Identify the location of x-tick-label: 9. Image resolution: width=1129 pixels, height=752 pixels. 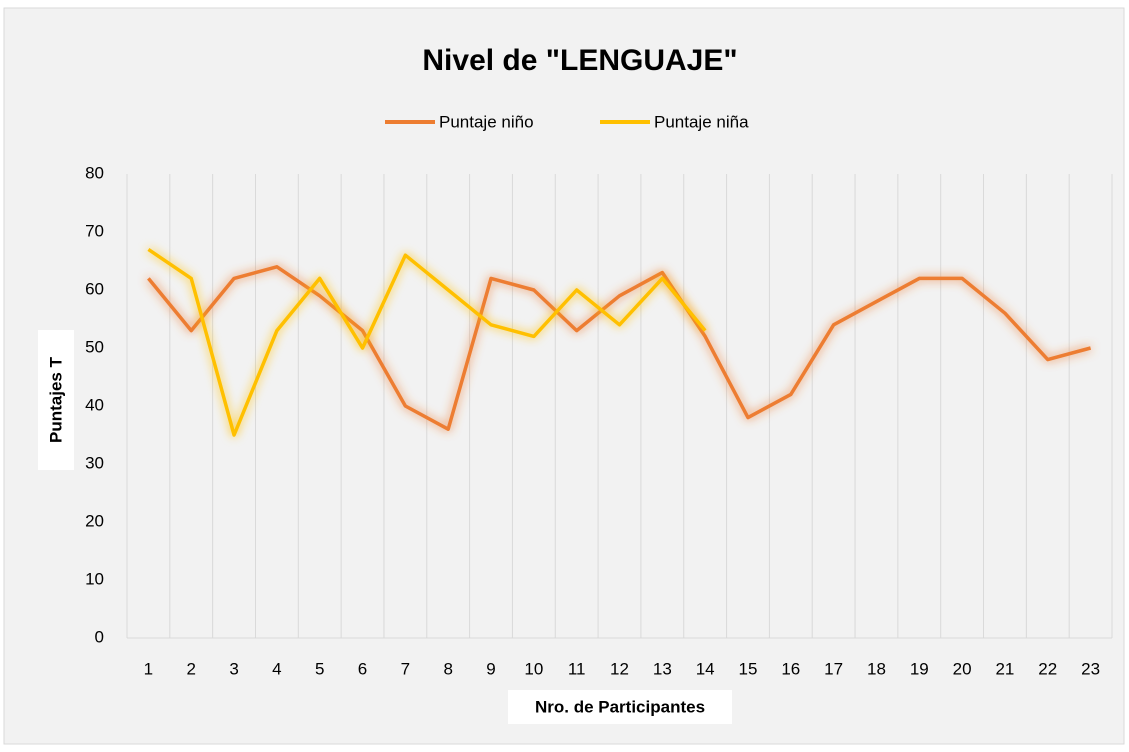
(490, 668).